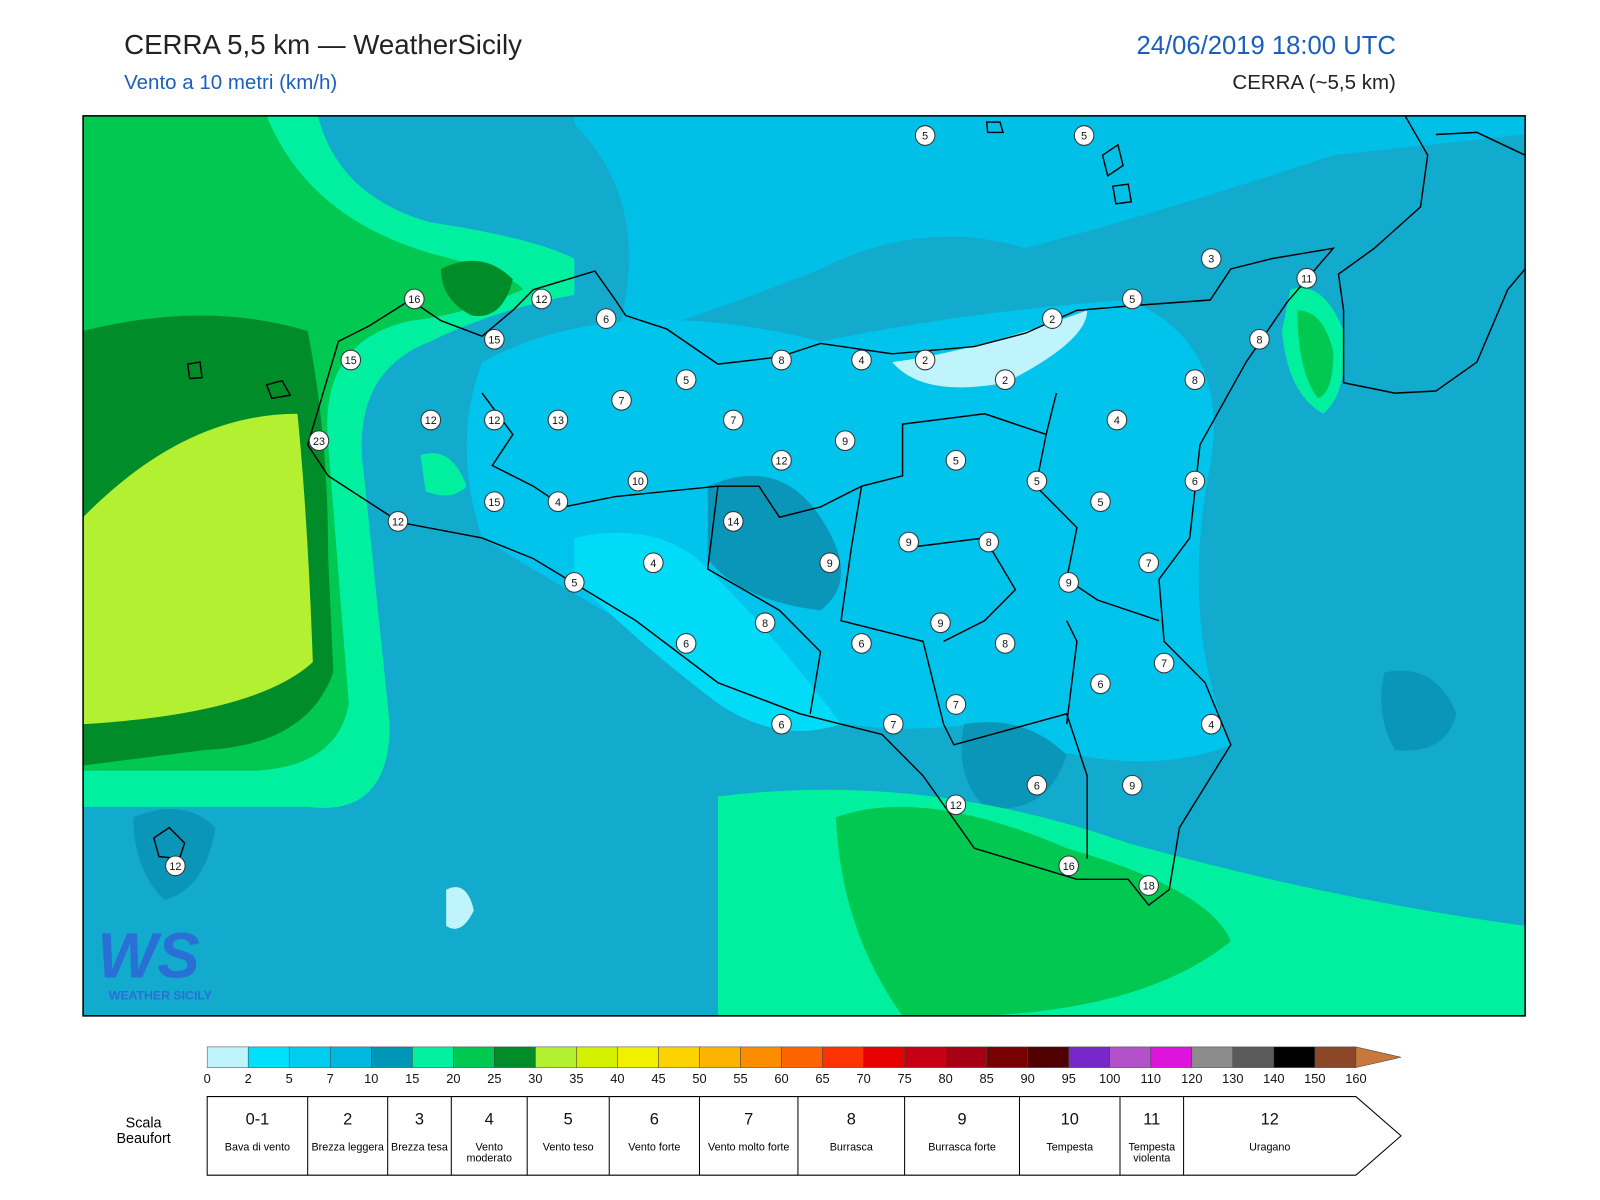 This screenshot has width=1600, height=1200. I want to click on station: 6, so click(861, 643).